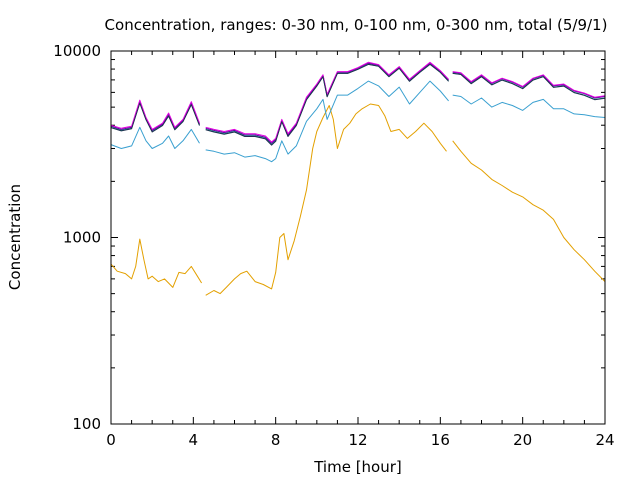 This screenshot has height=480, width=640. I want to click on y-axis-label: Concentration, so click(15, 237).